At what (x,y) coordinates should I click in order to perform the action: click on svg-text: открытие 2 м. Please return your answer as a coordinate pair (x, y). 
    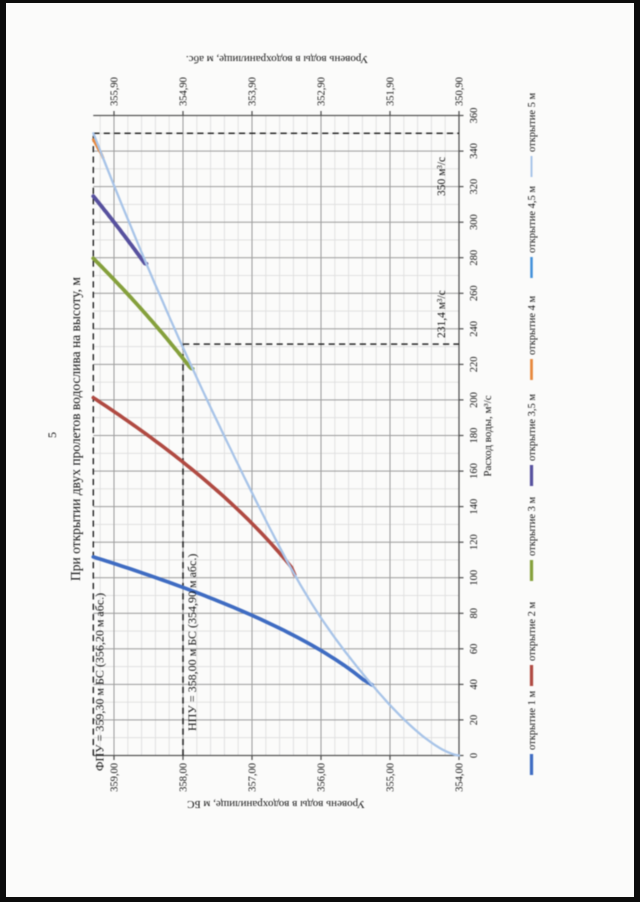
    Looking at the image, I should click on (532, 631).